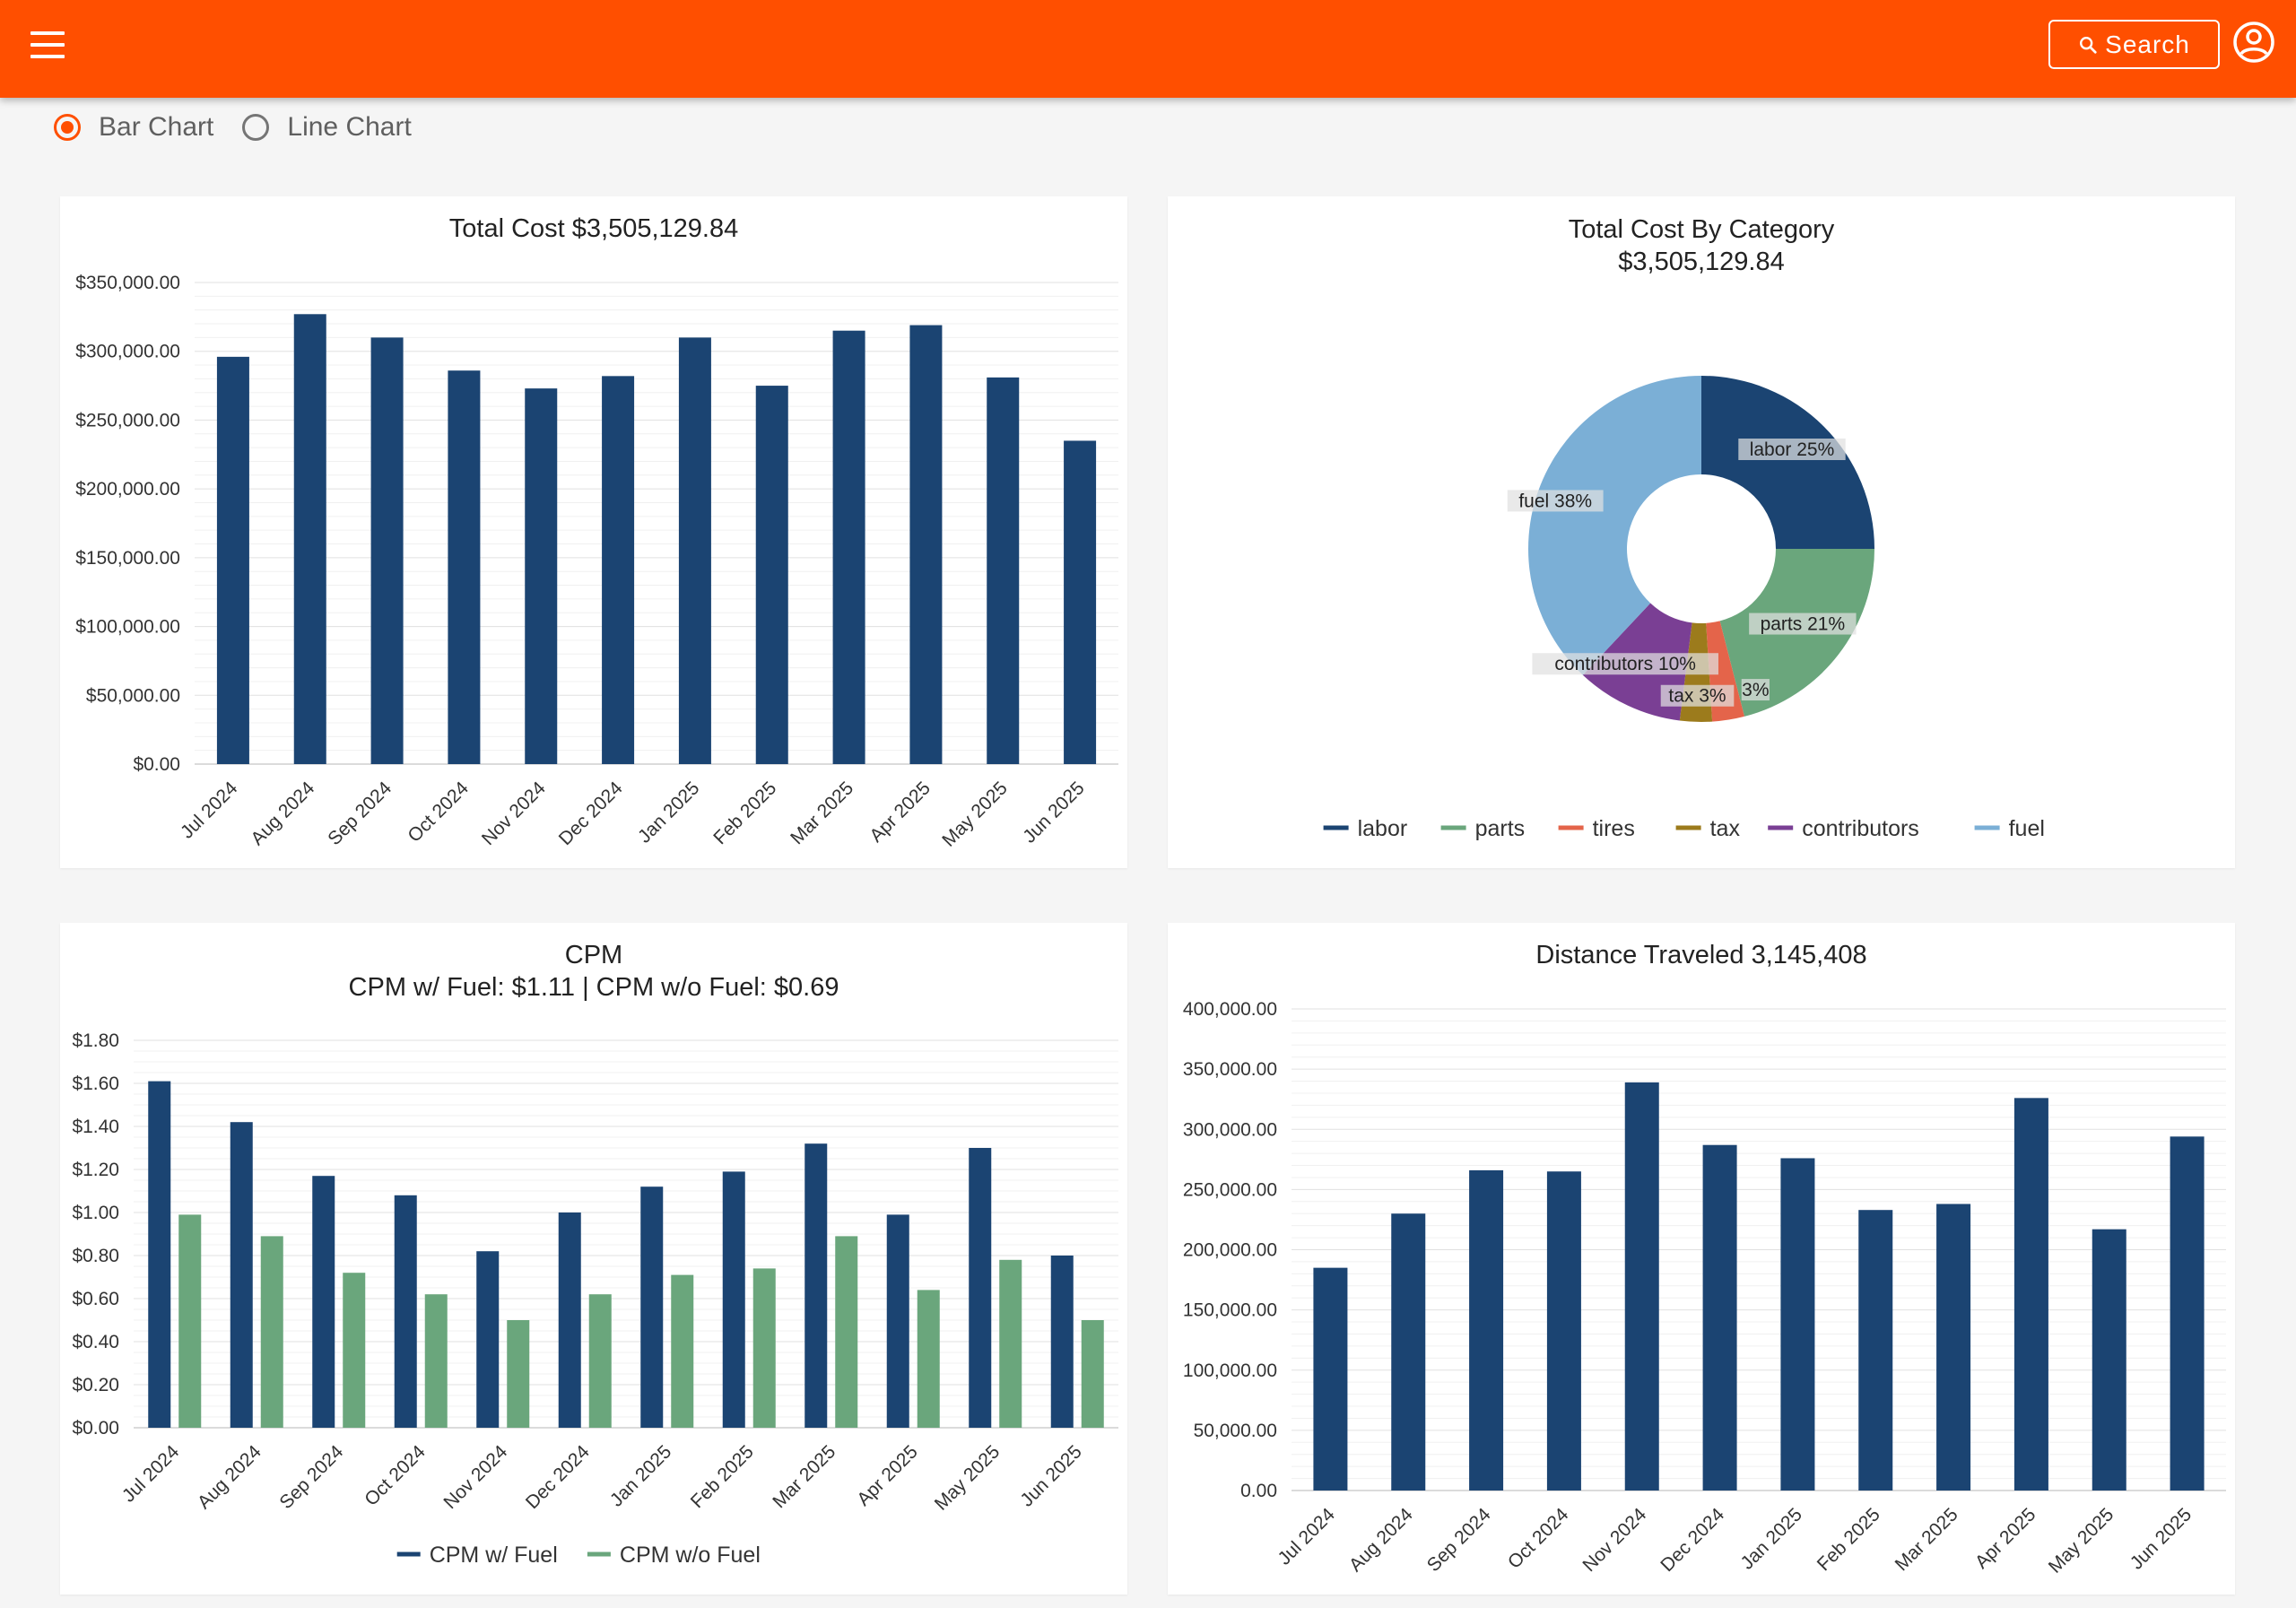  Describe the element at coordinates (354, 1350) in the screenshot. I see `bar-cpm-w-o-fuel-sep-2024` at that location.